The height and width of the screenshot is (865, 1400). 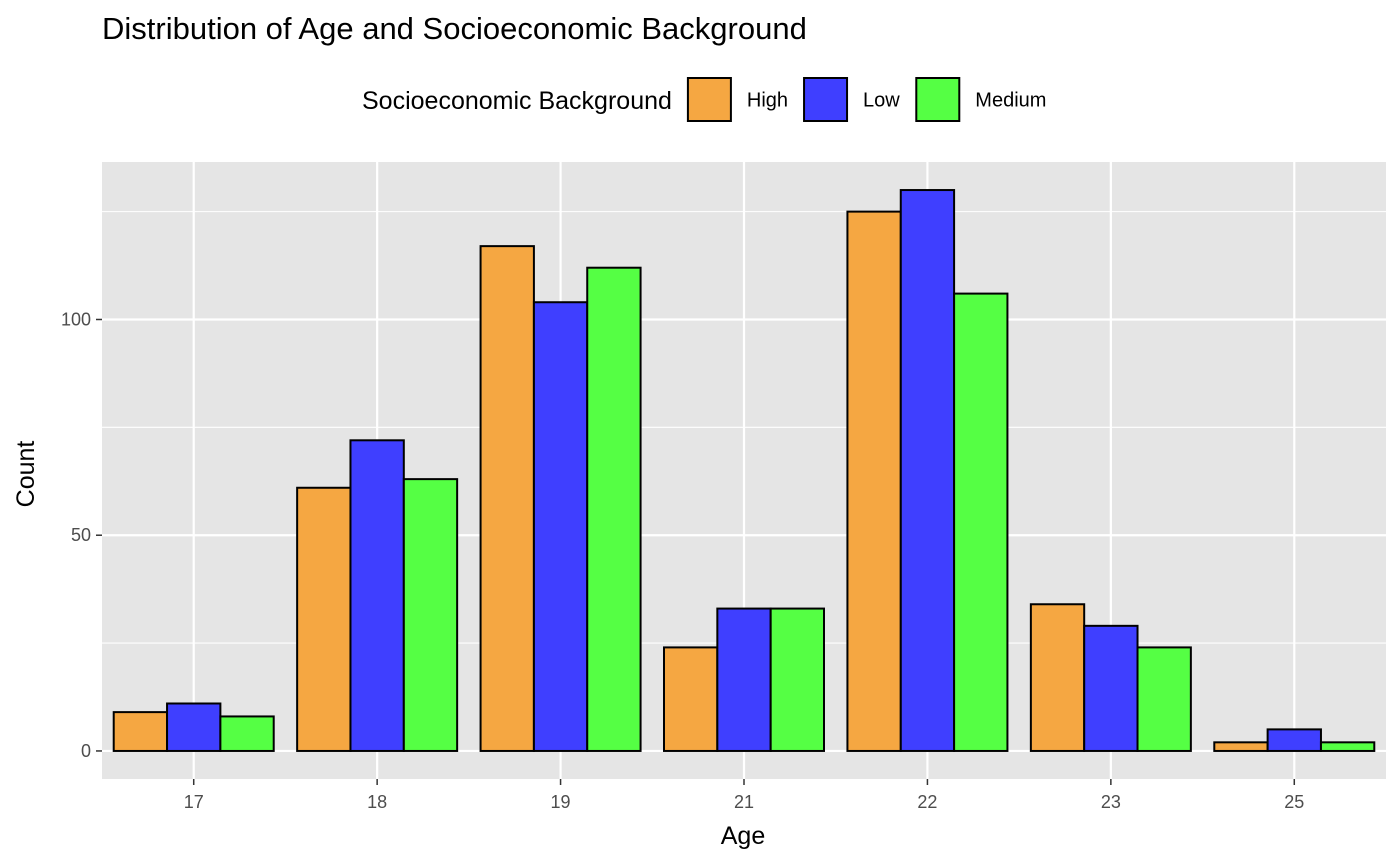 I want to click on legend-key-low, so click(x=826, y=99).